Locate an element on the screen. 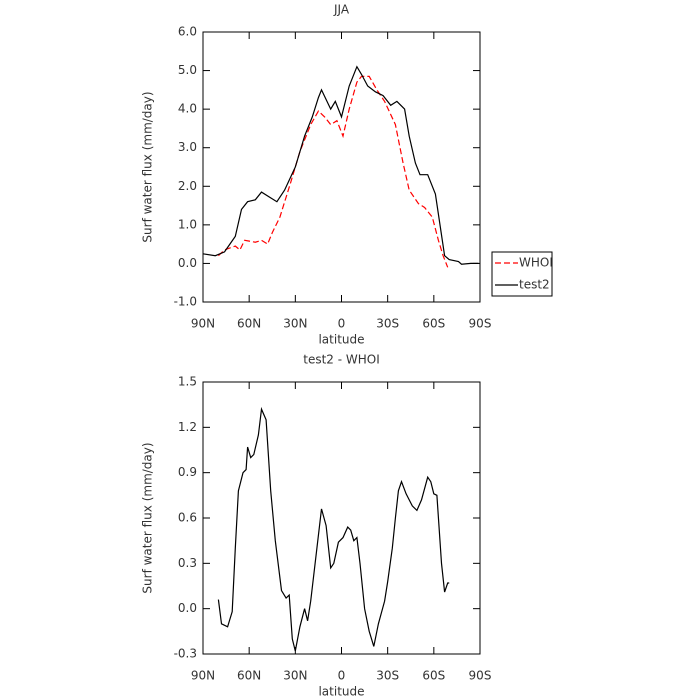 This screenshot has width=700, height=700. chart-title: test2 - WHOI is located at coordinates (341, 360).